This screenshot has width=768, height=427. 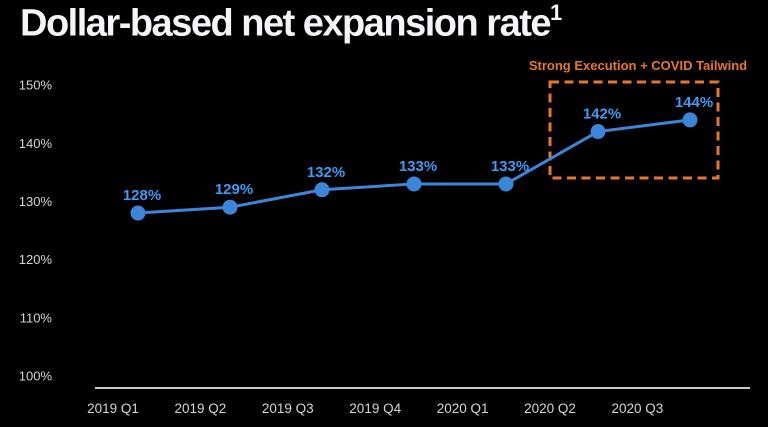 What do you see at coordinates (556, 12) in the screenshot?
I see `footnote-marker: 1` at bounding box center [556, 12].